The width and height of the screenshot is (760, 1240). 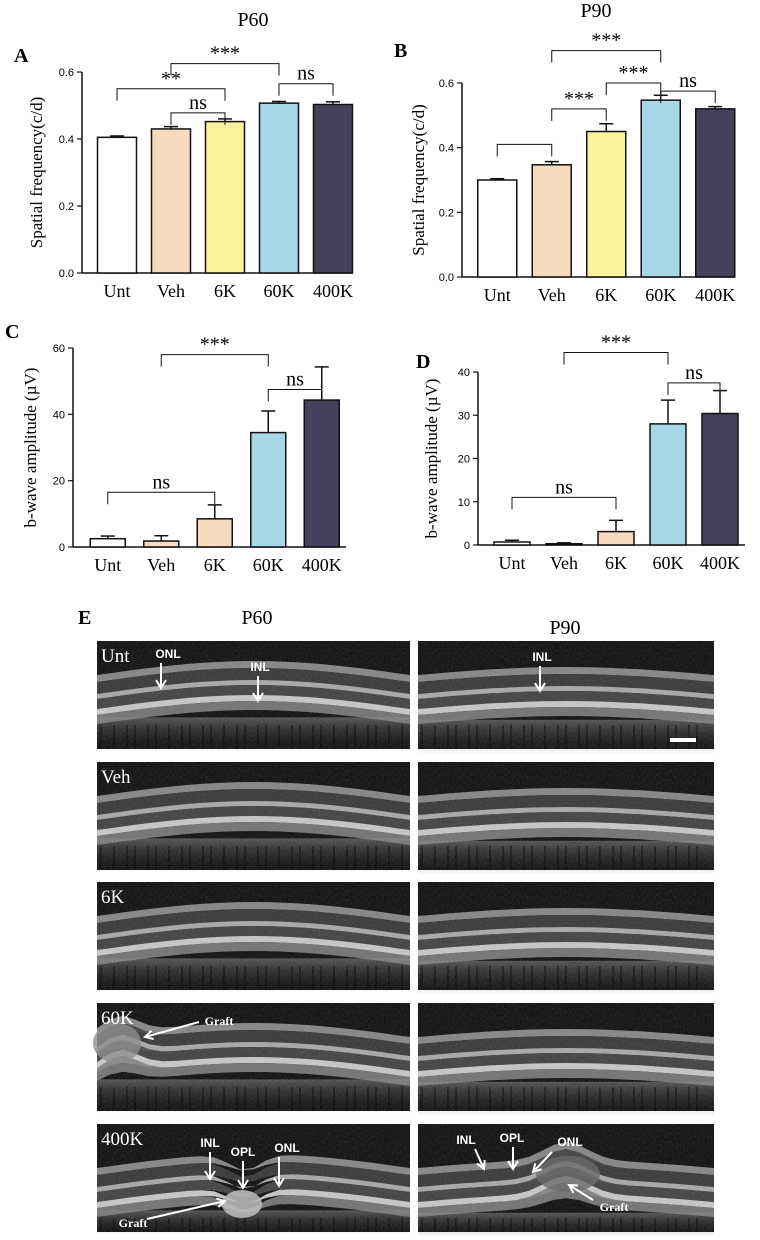 What do you see at coordinates (253, 817) in the screenshot?
I see `oct-image-veh-p60: Veh` at bounding box center [253, 817].